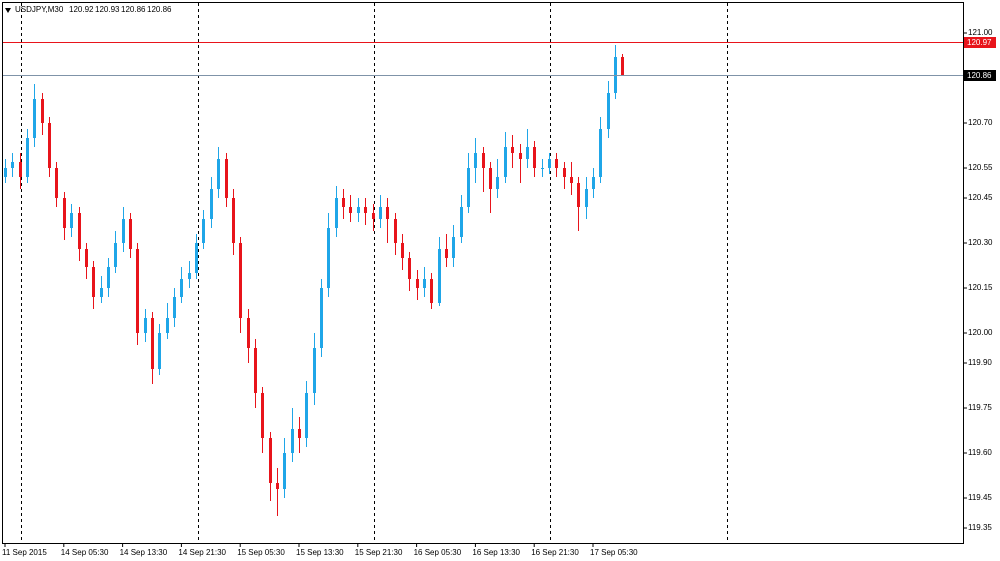 The image size is (1000, 561). Describe the element at coordinates (980, 32) in the screenshot. I see `y-tick-label: 121.00` at that location.